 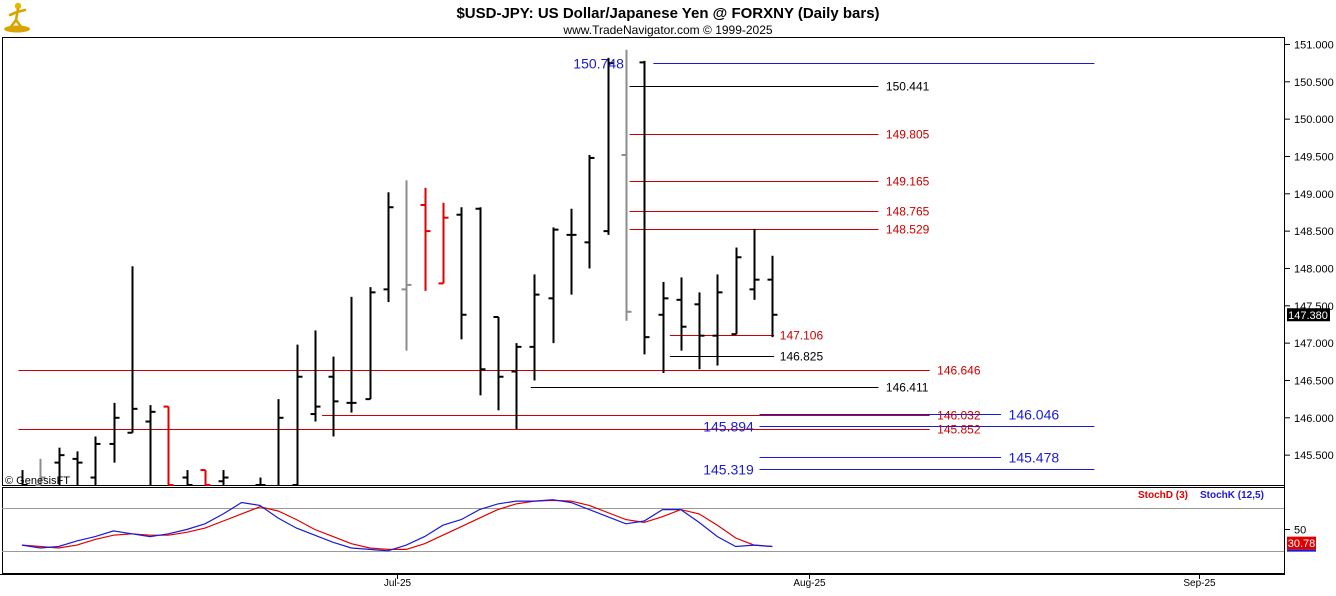 I want to click on last-price-tag: 147.380, so click(x=1308, y=315).